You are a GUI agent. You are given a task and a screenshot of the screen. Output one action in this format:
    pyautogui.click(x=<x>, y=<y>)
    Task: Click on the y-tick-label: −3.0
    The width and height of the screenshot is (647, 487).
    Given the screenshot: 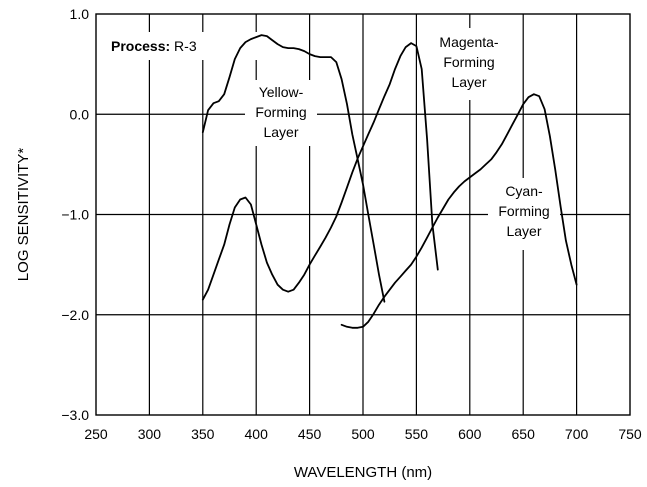 What is the action you would take?
    pyautogui.click(x=75, y=415)
    